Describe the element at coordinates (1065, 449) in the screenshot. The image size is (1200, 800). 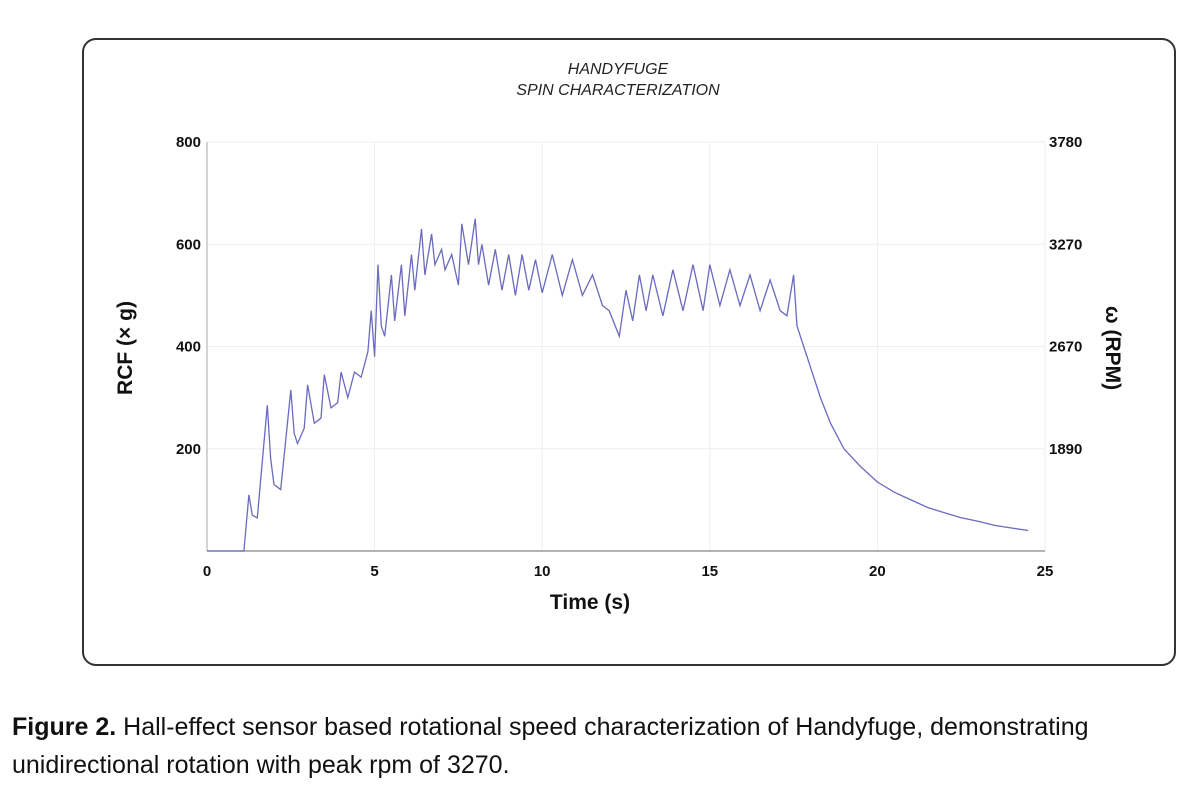
I see `y2-tick-label: 1890` at that location.